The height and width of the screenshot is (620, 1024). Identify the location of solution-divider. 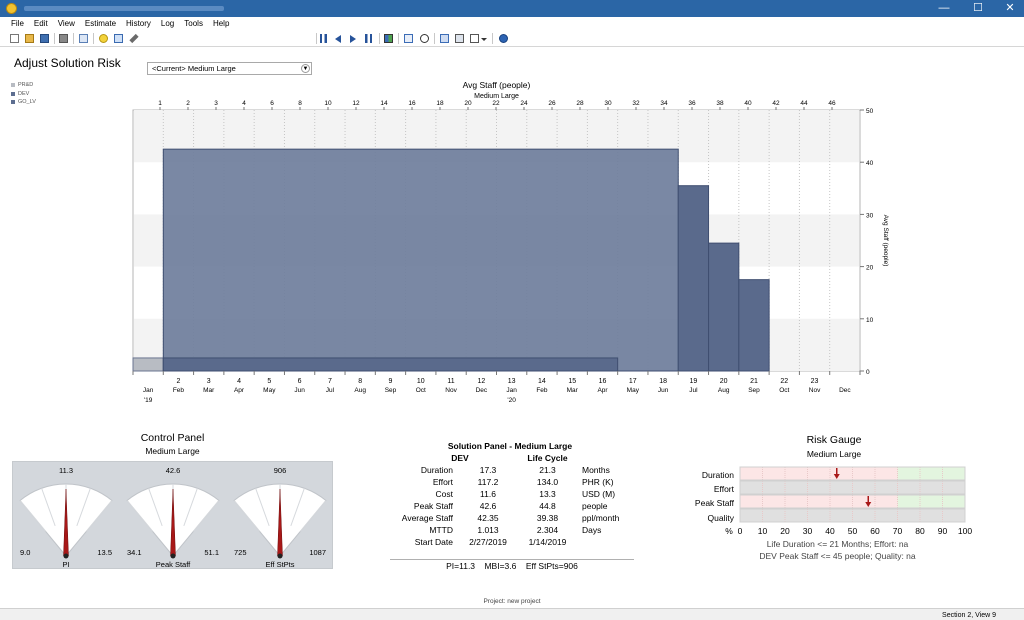
(512, 559).